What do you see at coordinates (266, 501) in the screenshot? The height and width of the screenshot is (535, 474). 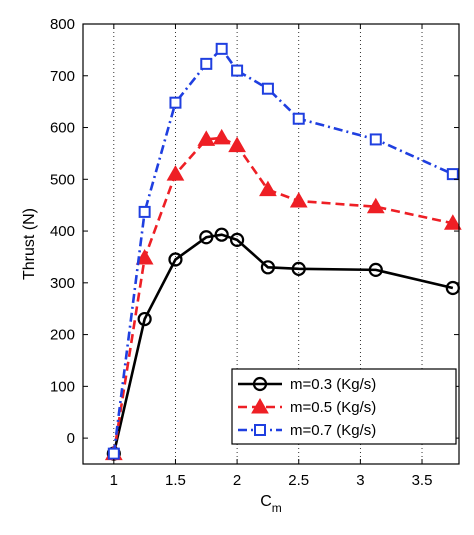 I see `x-axis-label-main: C` at bounding box center [266, 501].